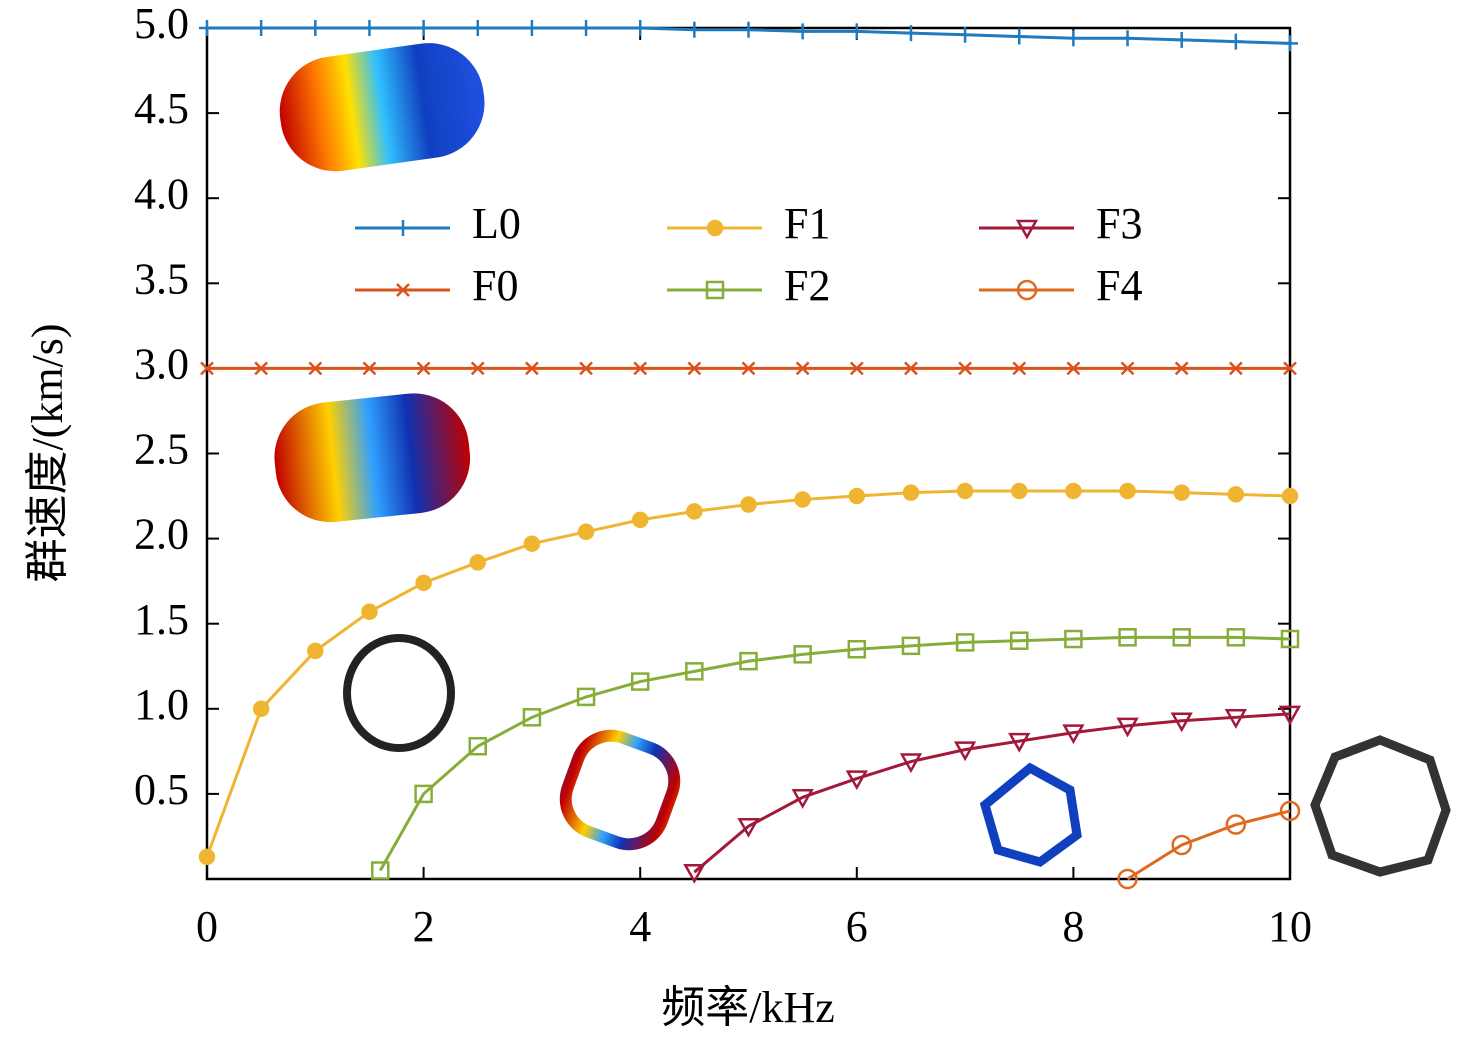 The height and width of the screenshot is (1046, 1476). Describe the element at coordinates (161, 704) in the screenshot. I see `y-tick-label: 1.0` at that location.